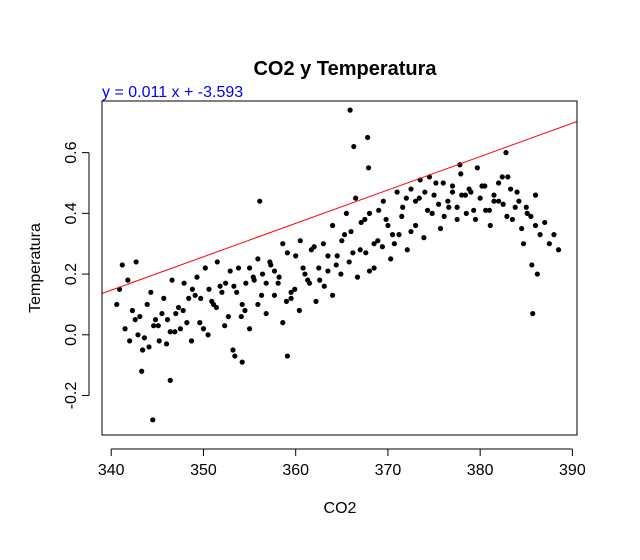 Image resolution: width=640 pixels, height=560 pixels. Describe the element at coordinates (35, 268) in the screenshot. I see `y-axis-label: Temperatura` at that location.